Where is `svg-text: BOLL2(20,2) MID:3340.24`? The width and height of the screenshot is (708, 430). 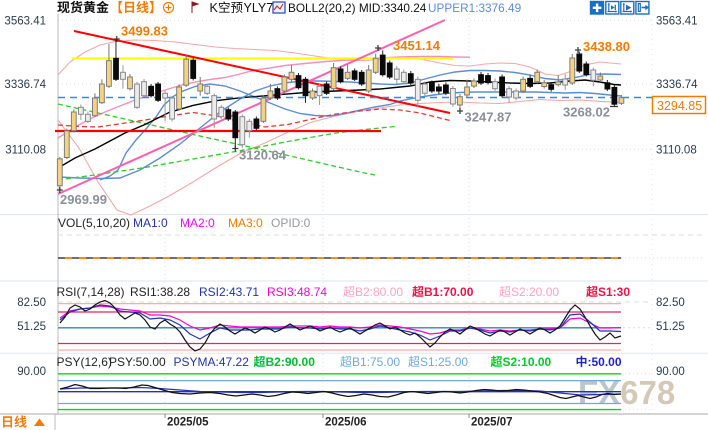
svg-text: BOLL2(20,2) MID:3340.24 is located at coordinates (357, 8).